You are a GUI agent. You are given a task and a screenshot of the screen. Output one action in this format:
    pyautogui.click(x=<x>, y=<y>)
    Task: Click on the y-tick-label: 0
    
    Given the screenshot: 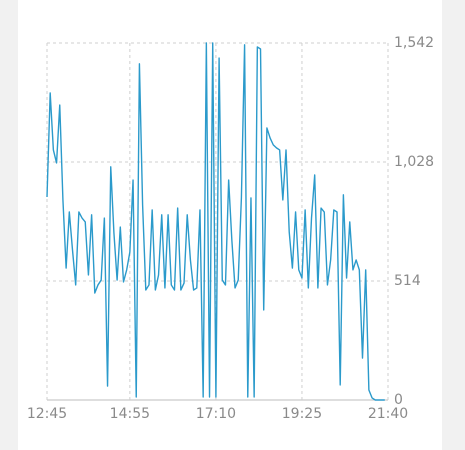 What is the action you would take?
    pyautogui.click(x=398, y=400)
    